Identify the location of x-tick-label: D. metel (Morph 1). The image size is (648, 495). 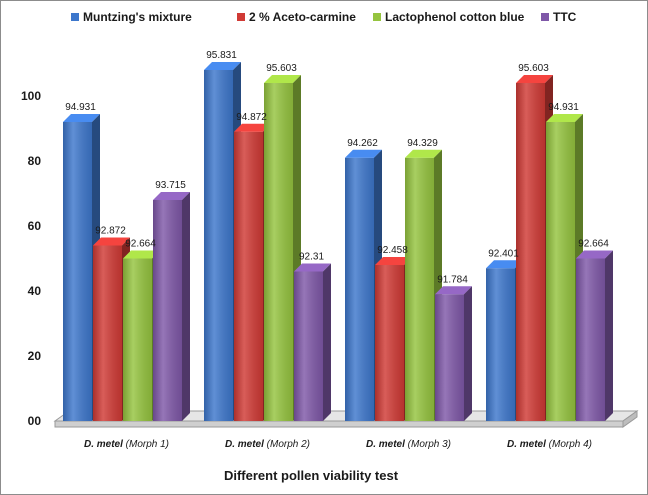
(126, 444).